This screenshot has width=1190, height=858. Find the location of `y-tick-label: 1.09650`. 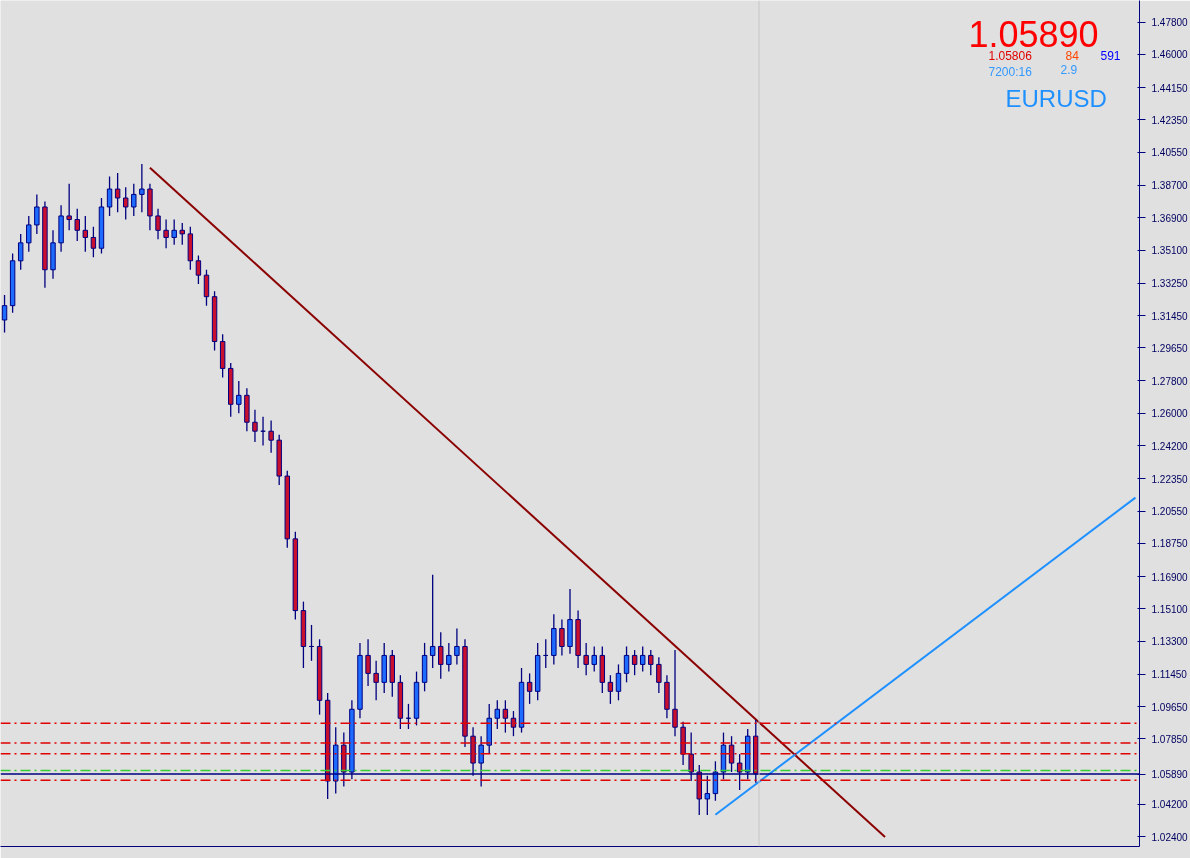

y-tick-label: 1.09650 is located at coordinates (1170, 707).